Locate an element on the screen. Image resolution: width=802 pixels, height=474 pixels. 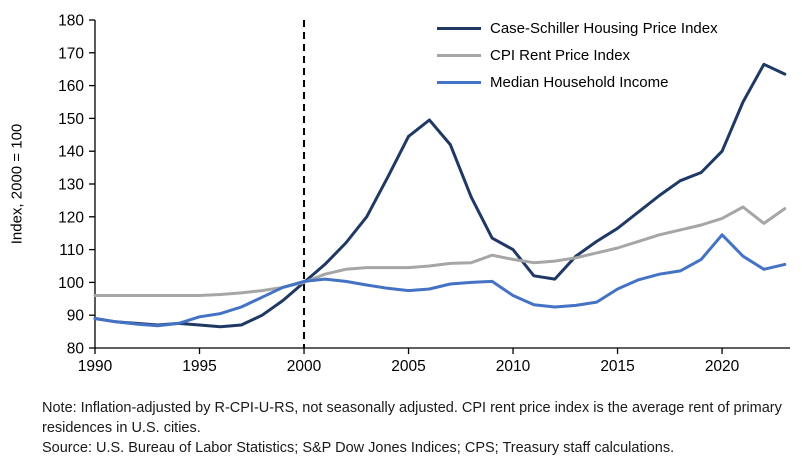
legend-label-median-income: Median Household Income is located at coordinates (579, 82).